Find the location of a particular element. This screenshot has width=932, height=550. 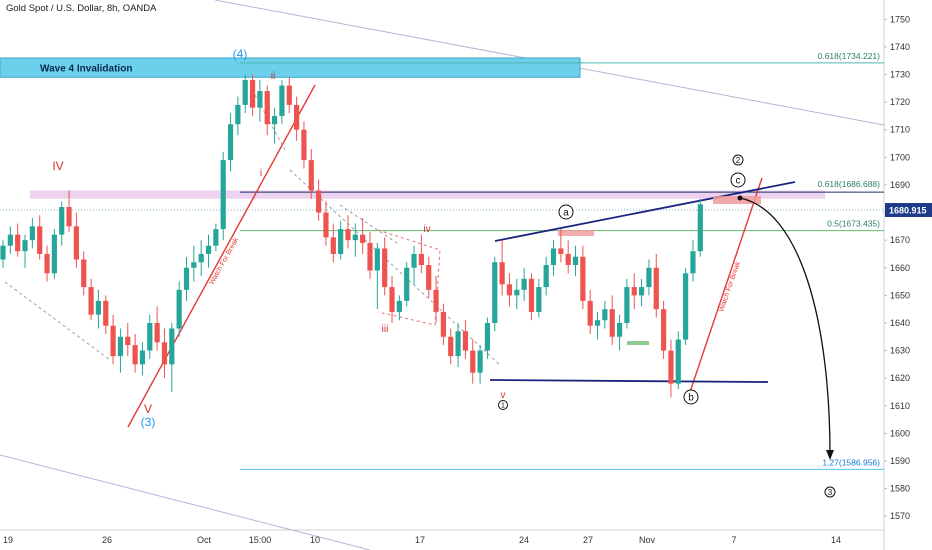

wave-circled-b-circle is located at coordinates (691, 397).